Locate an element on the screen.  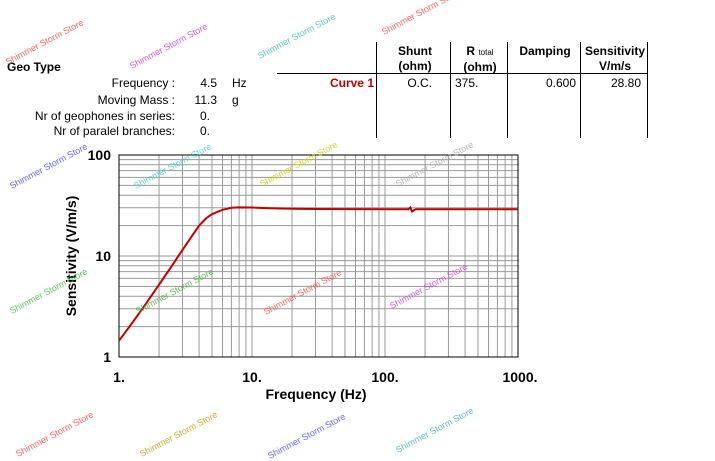
table-header-rule is located at coordinates (462, 73).